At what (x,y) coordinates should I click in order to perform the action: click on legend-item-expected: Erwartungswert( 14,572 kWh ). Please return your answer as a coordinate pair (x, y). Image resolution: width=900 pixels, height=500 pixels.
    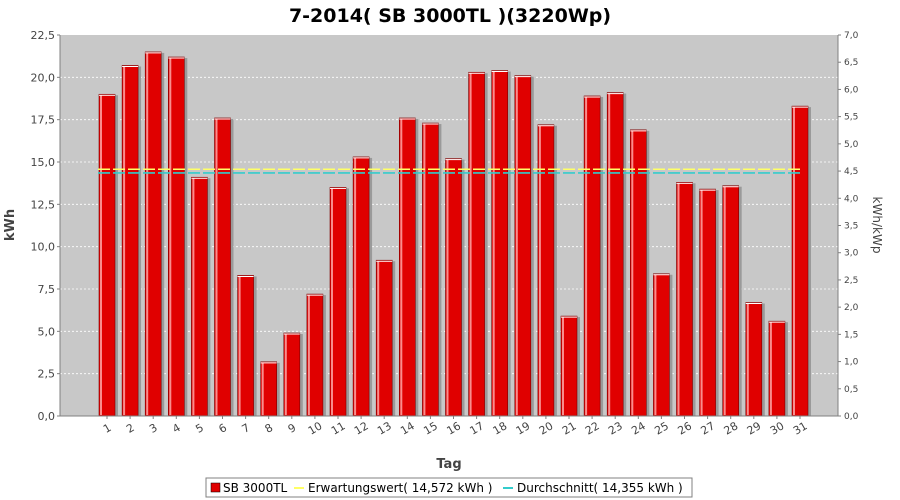
    Looking at the image, I should click on (400, 488).